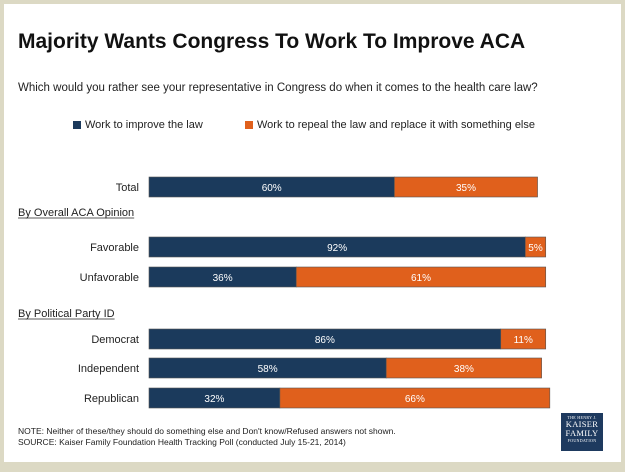 The image size is (625, 472). I want to click on category-label: Favorable, so click(114, 248).